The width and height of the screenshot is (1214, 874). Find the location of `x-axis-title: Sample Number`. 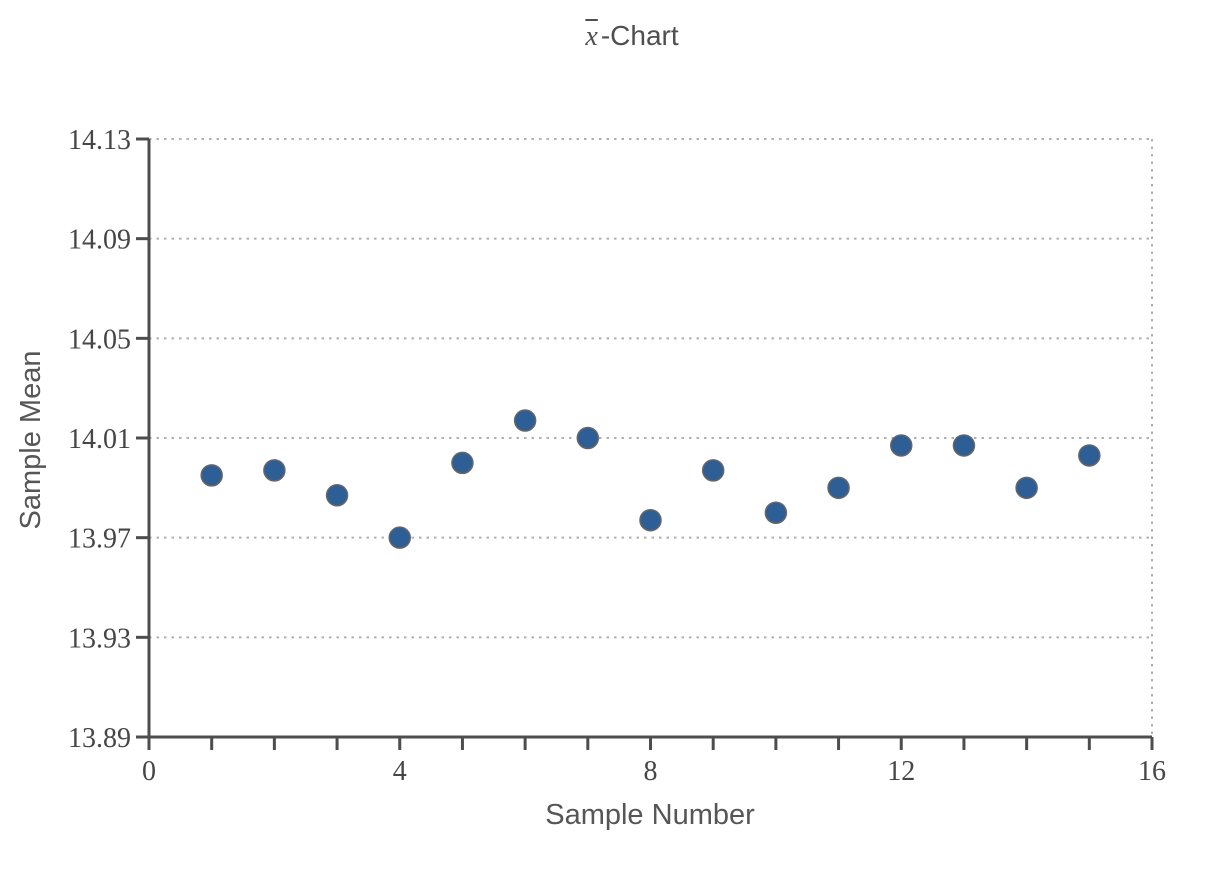

x-axis-title: Sample Number is located at coordinates (650, 815).